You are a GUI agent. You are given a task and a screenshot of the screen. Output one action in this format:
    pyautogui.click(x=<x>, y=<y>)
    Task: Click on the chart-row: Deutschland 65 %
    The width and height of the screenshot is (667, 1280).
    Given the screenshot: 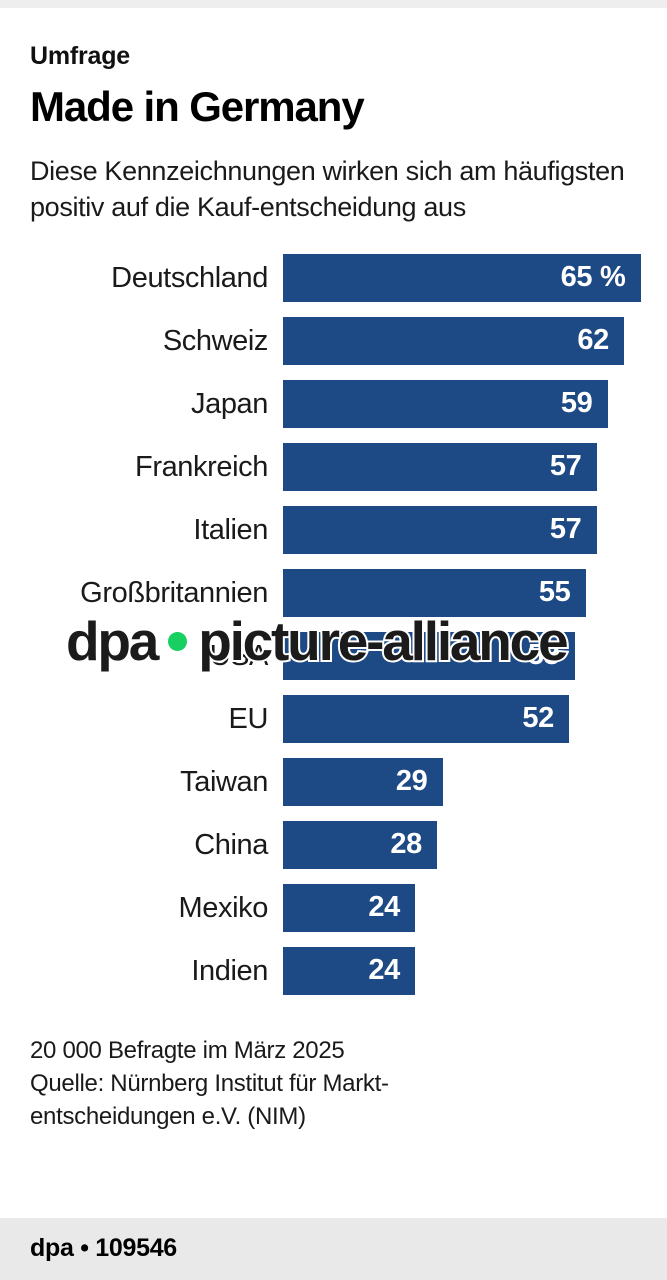 What is the action you would take?
    pyautogui.click(x=333, y=285)
    